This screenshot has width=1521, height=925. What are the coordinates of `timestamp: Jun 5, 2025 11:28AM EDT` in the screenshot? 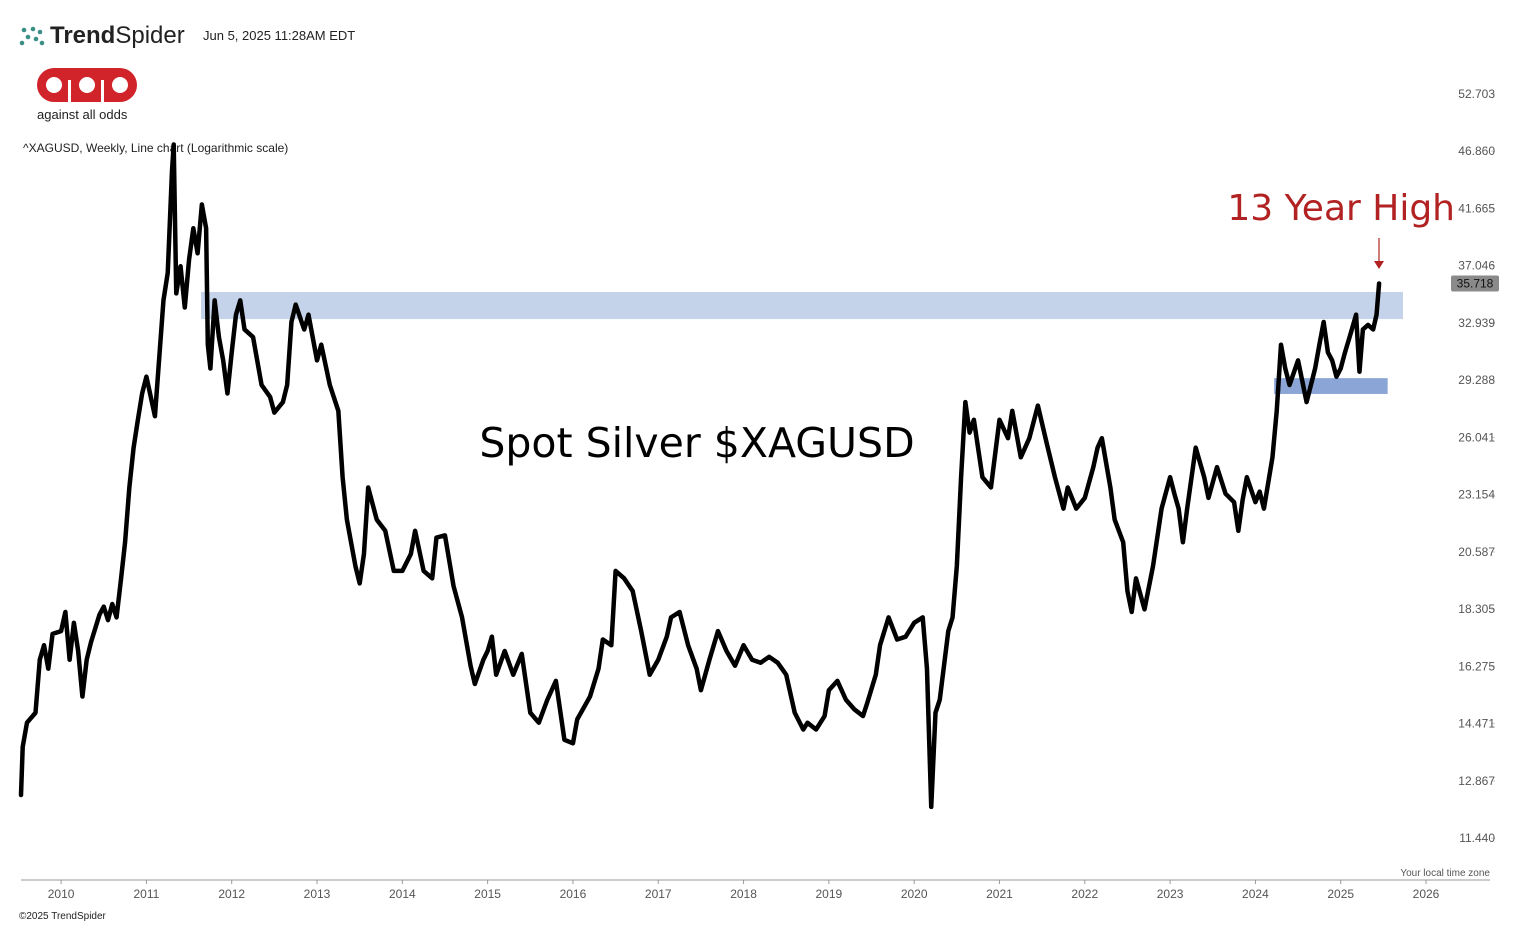 It's located at (279, 35).